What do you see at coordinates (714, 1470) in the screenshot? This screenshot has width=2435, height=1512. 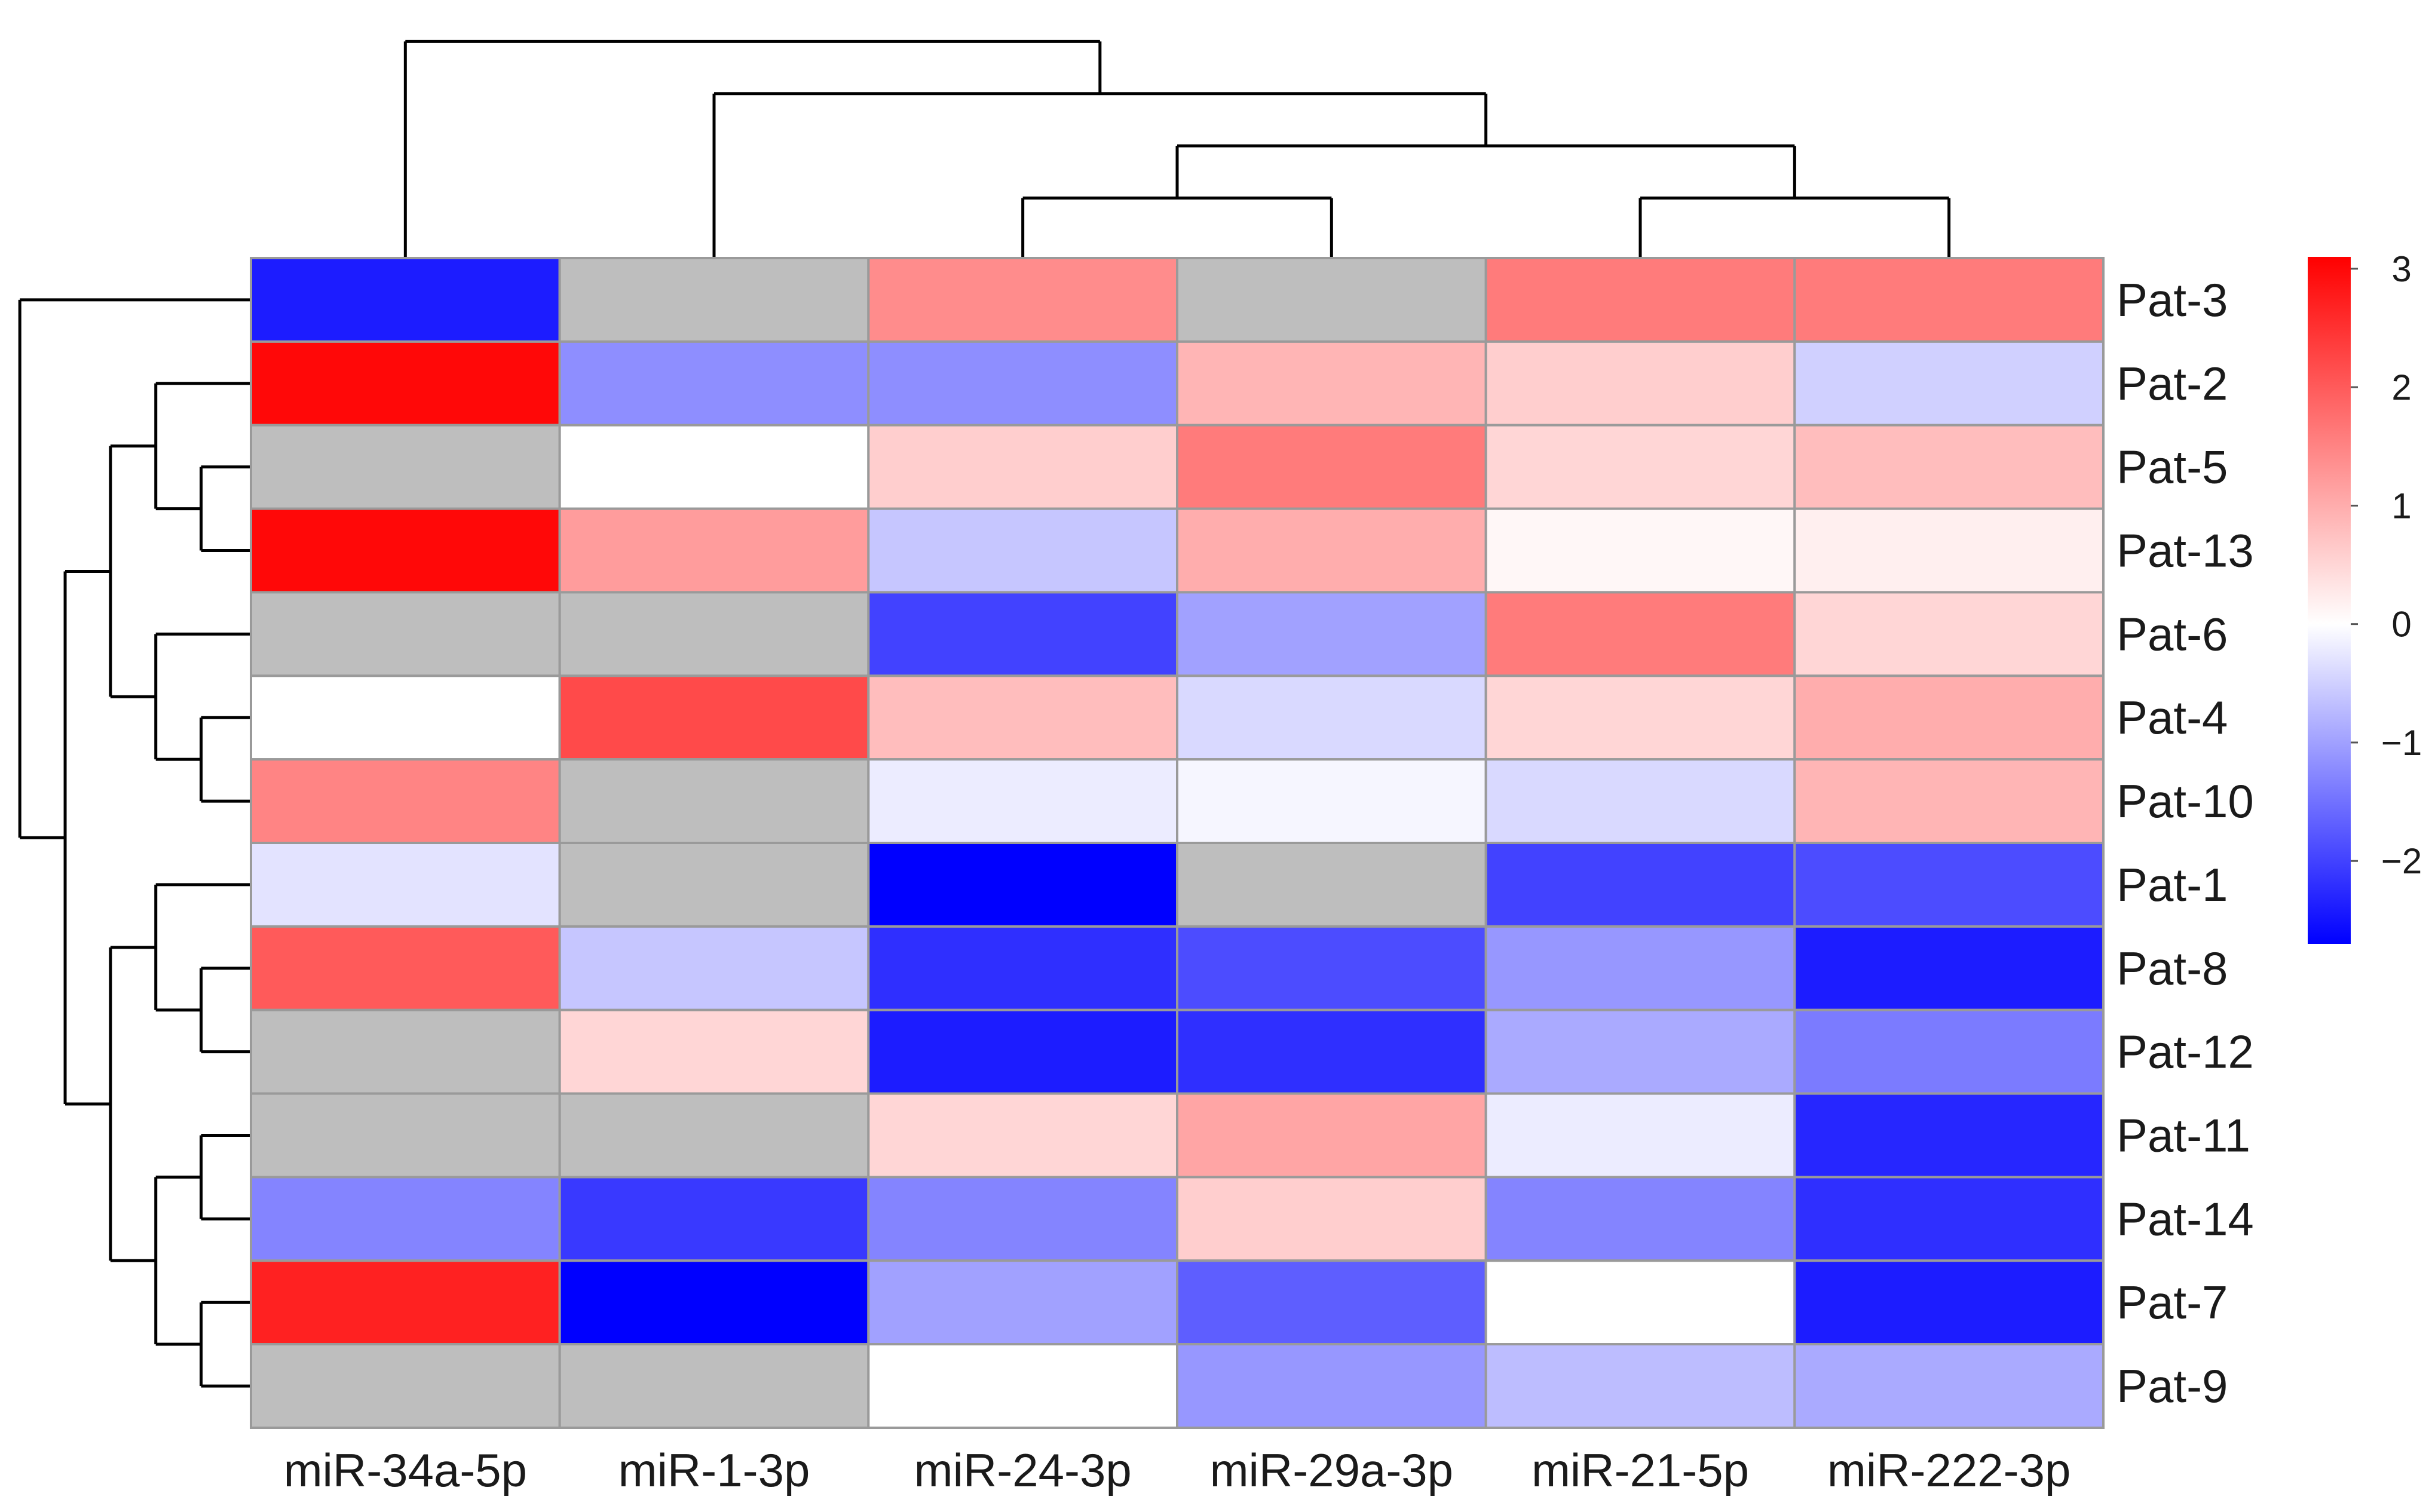 I see `column-label: miR-1-3p` at bounding box center [714, 1470].